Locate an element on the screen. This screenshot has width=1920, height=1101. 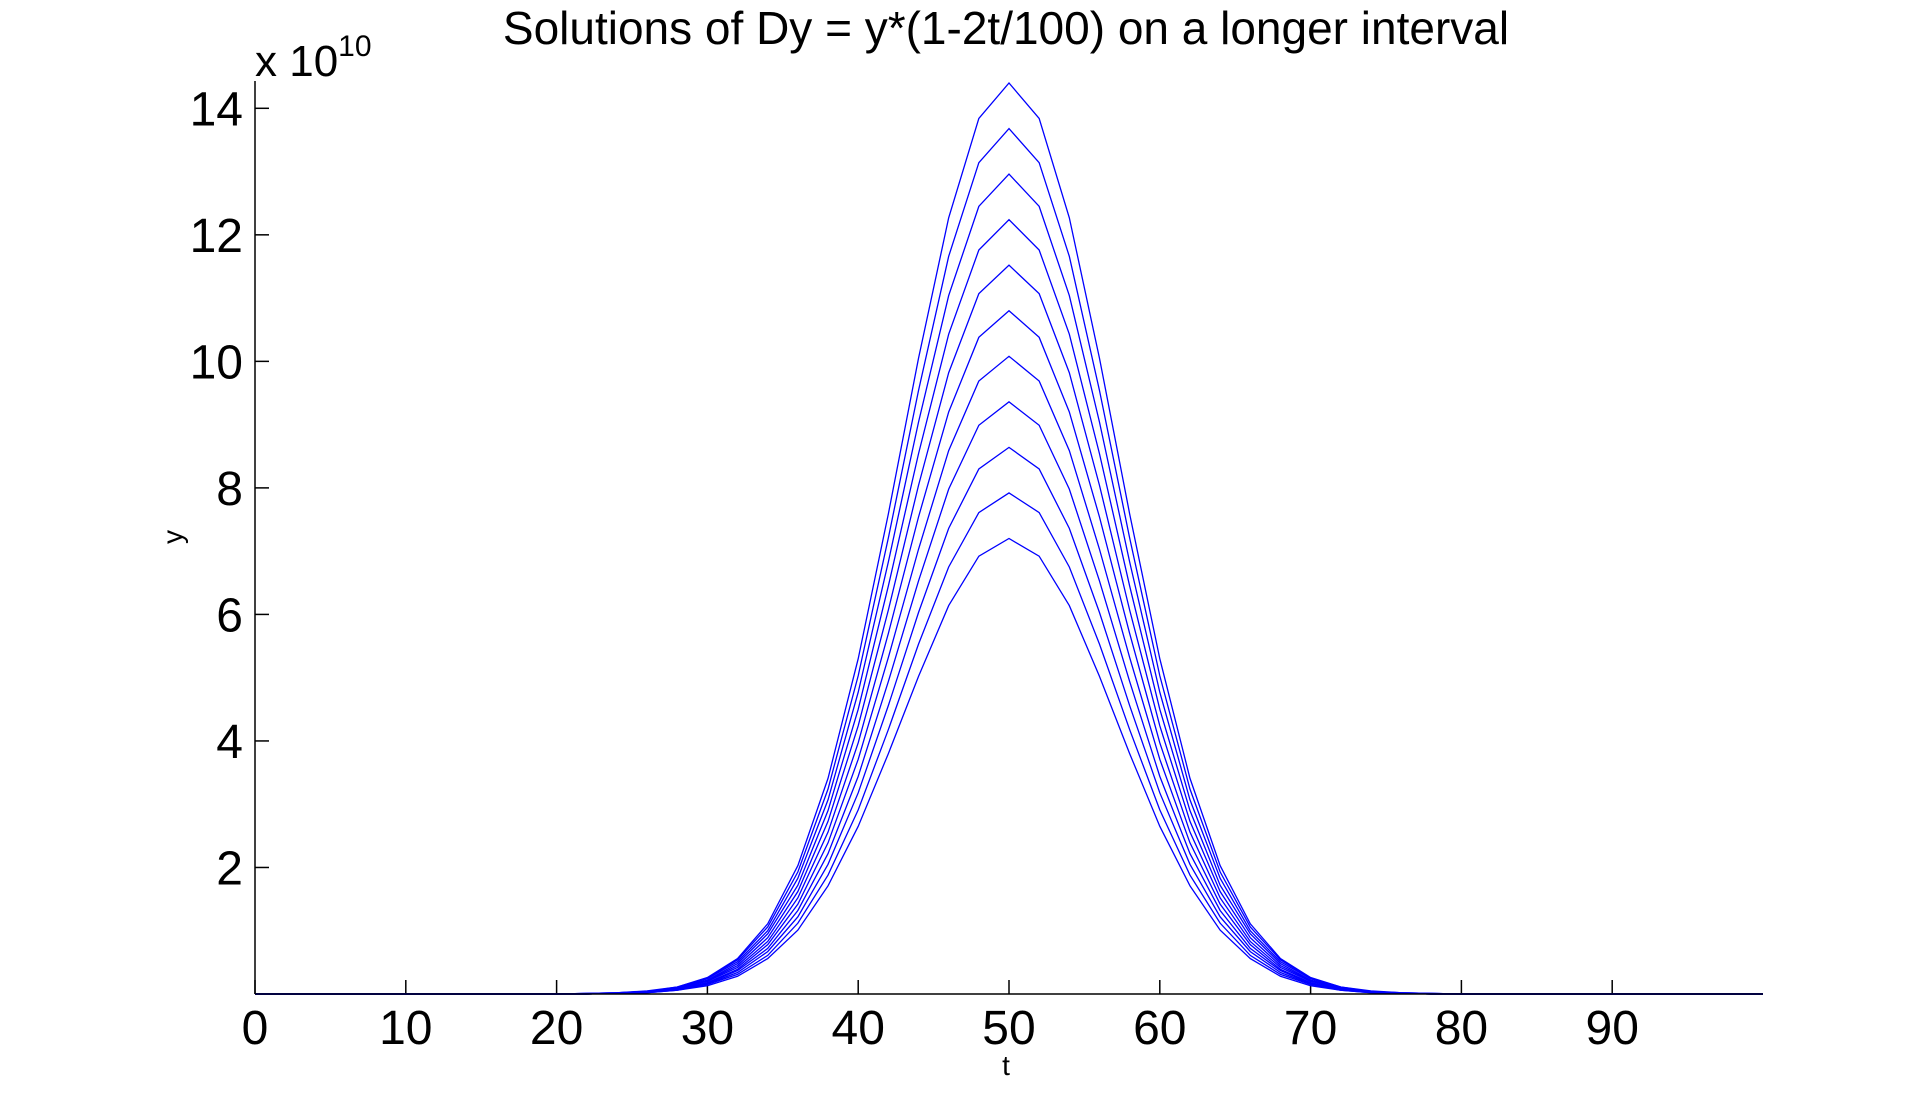
x-tick-label: 30 is located at coordinates (707, 1028).